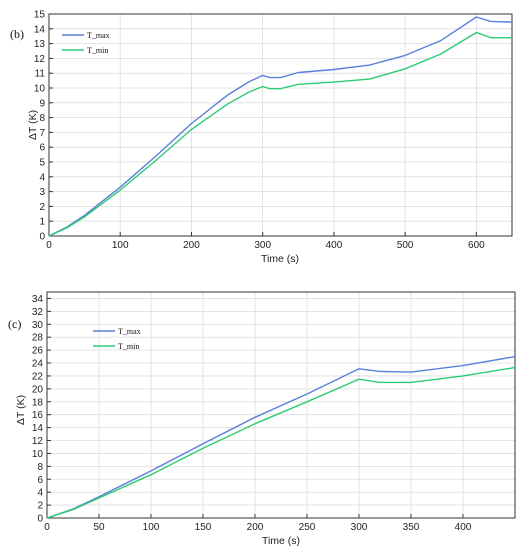 This screenshot has width=526, height=550. Describe the element at coordinates (42, 222) in the screenshot. I see `chart-b-y-tick-label: 1` at that location.